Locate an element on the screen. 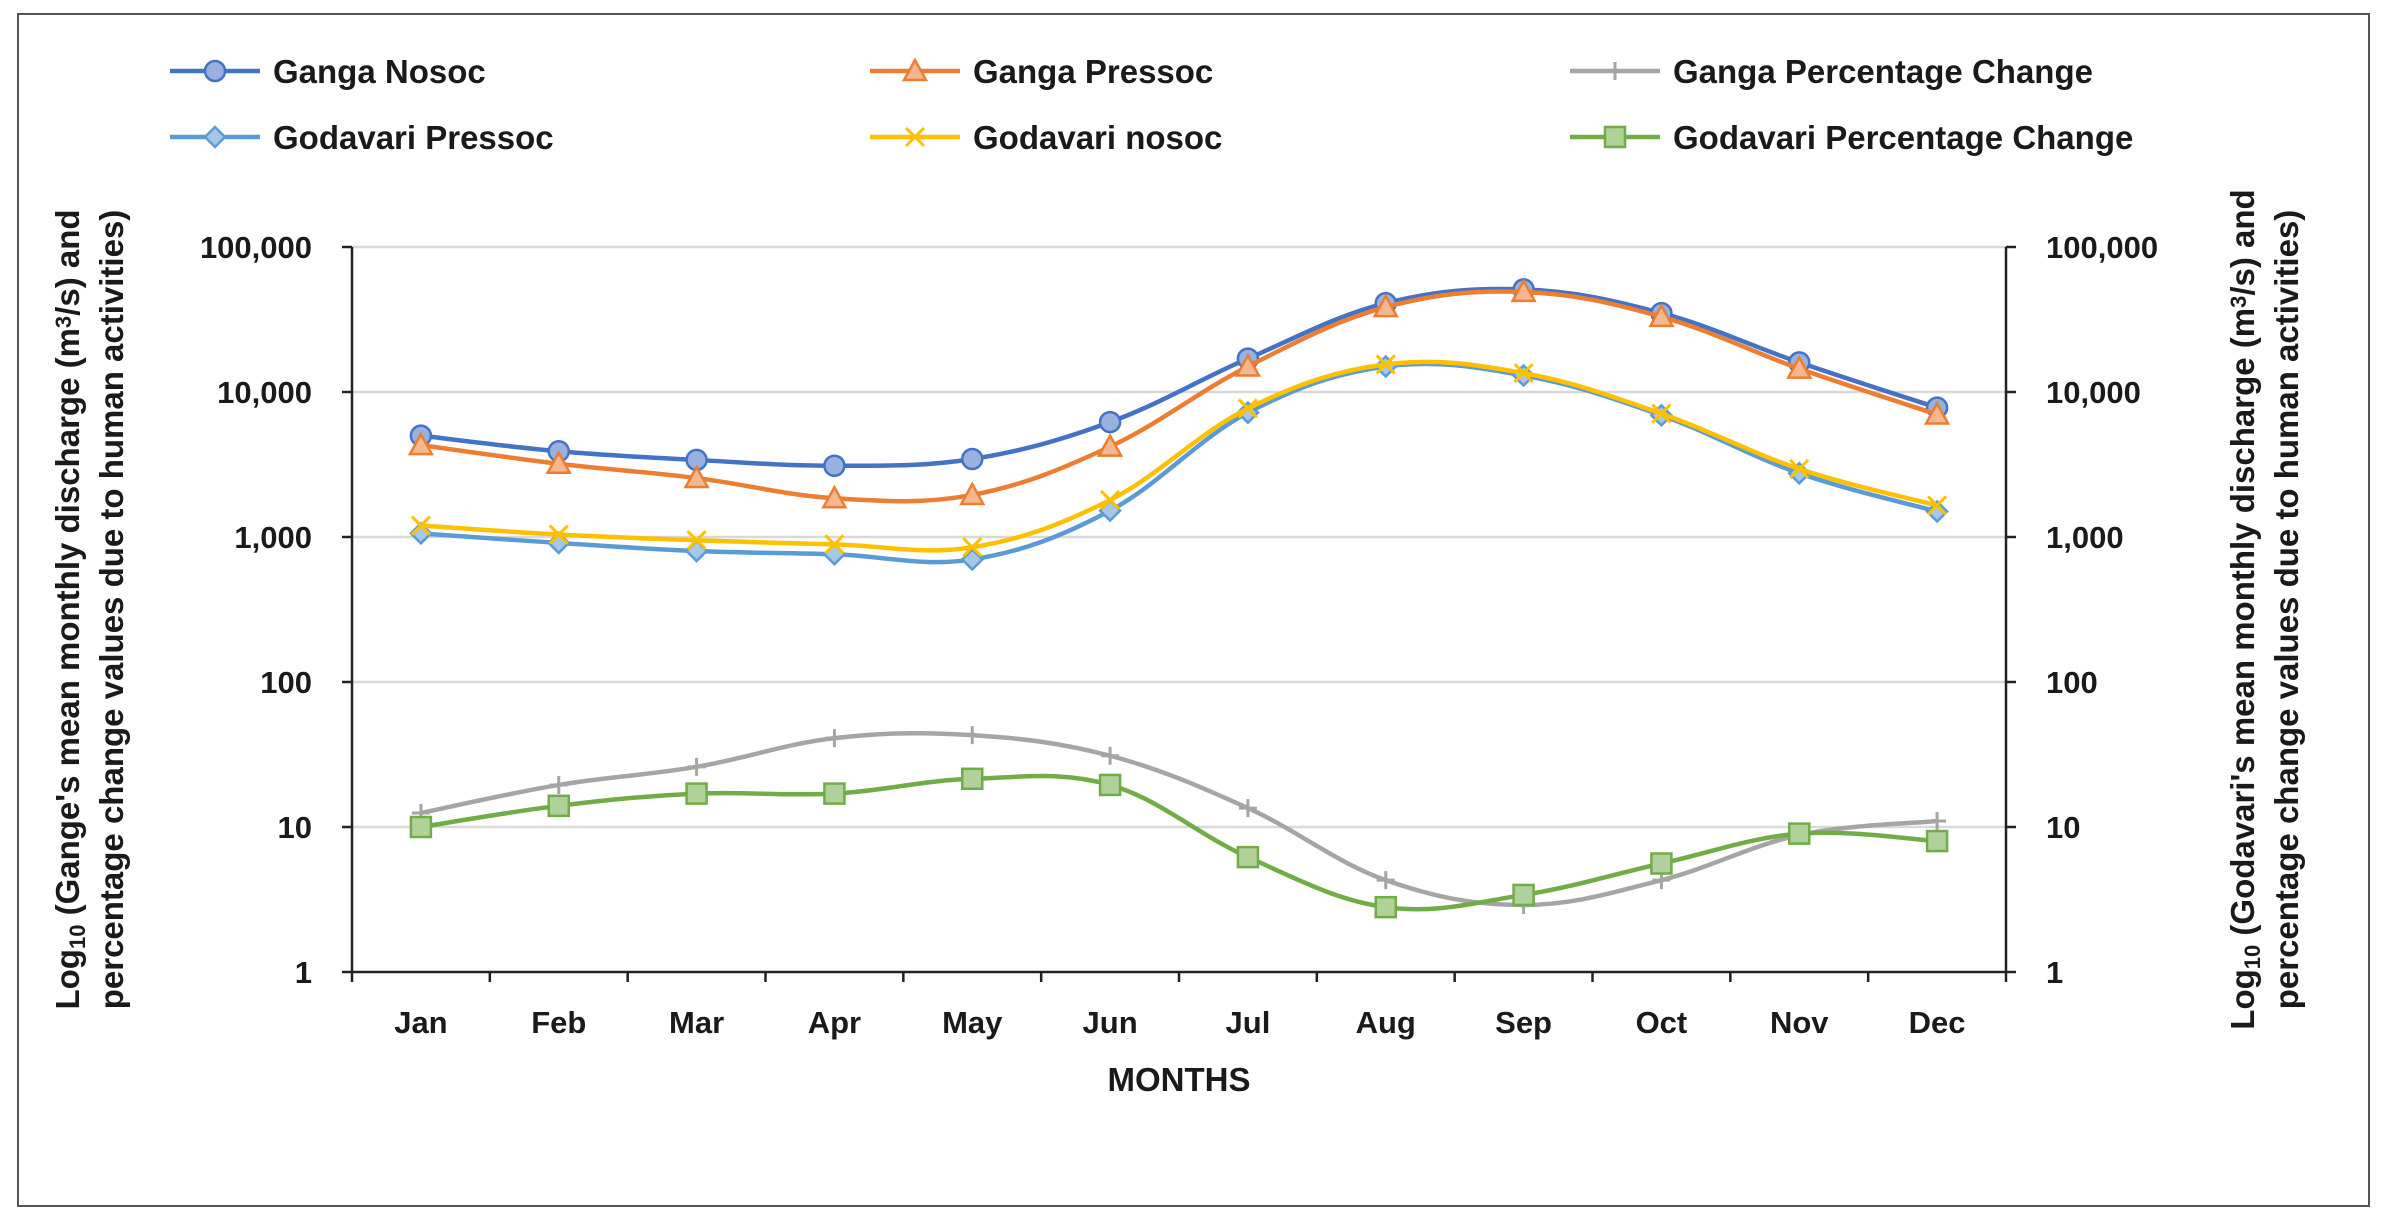 The image size is (2389, 1224). series-line-godavari-nosoc is located at coordinates (1179, 456).